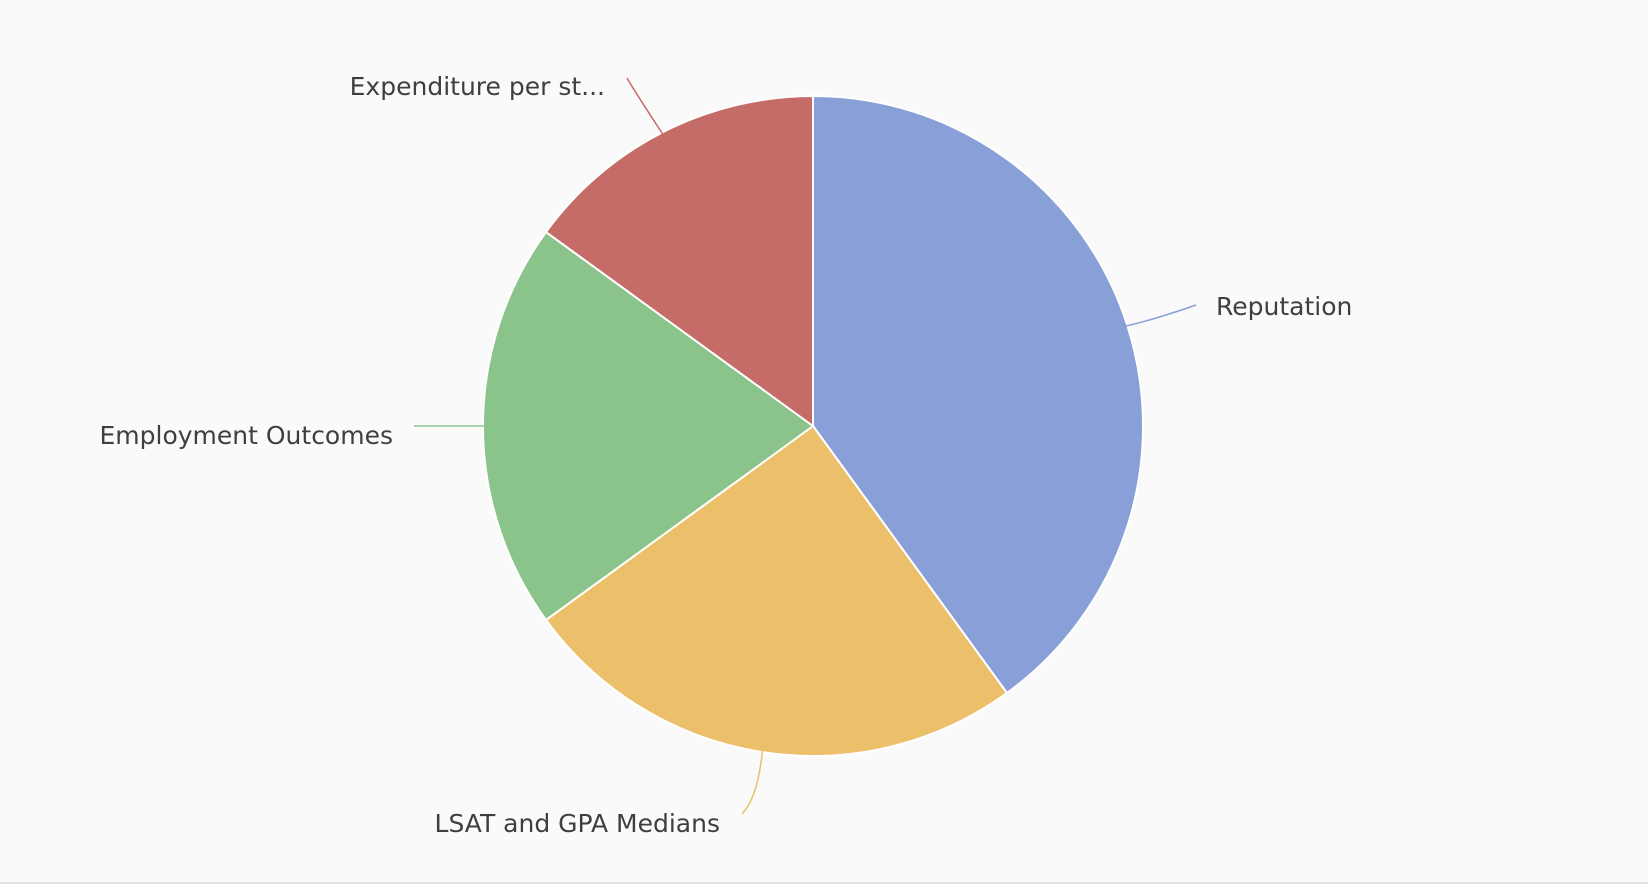  What do you see at coordinates (246, 435) in the screenshot?
I see `slice-label: Employment Outcomes` at bounding box center [246, 435].